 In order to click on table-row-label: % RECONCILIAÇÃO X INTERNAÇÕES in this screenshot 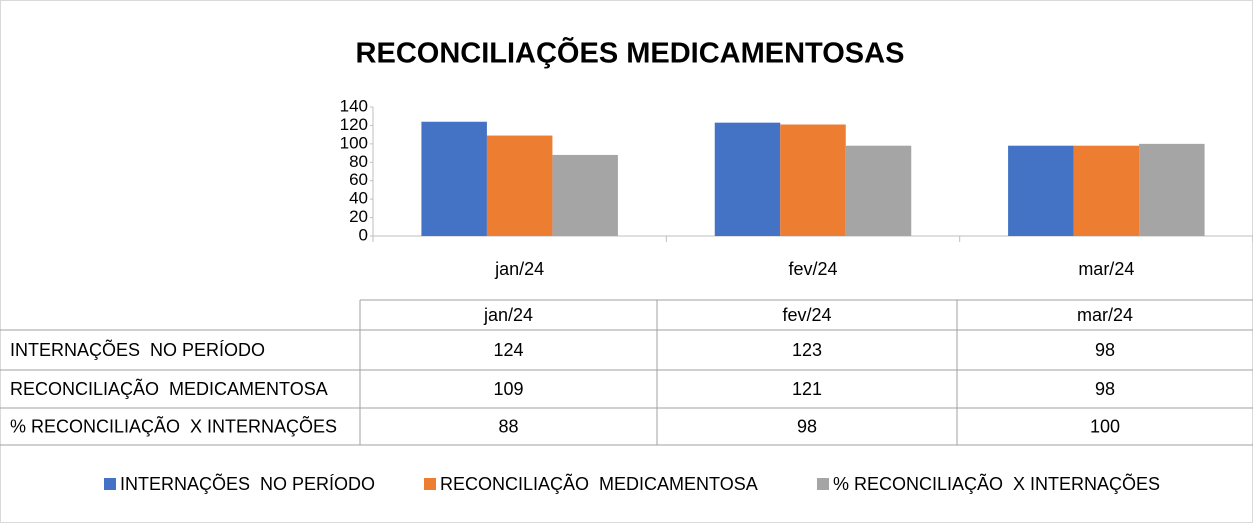, I will do `click(173, 425)`.